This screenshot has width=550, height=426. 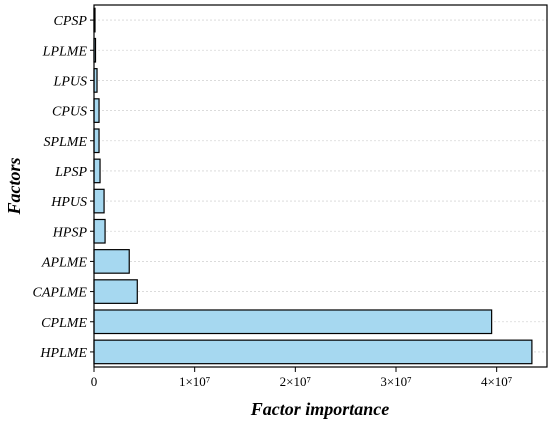 I want to click on y-tick-label: SPLME, so click(x=65, y=142).